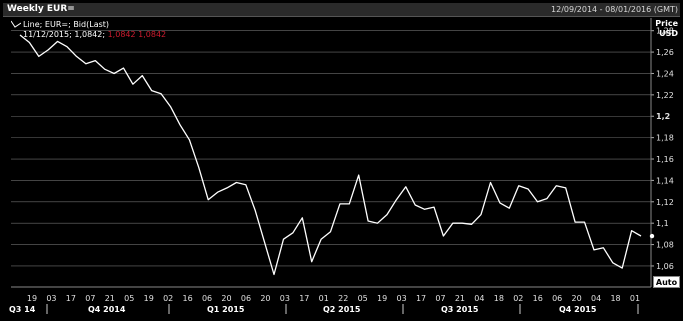  I want to click on x-period-label: Q3 14, so click(22, 309).